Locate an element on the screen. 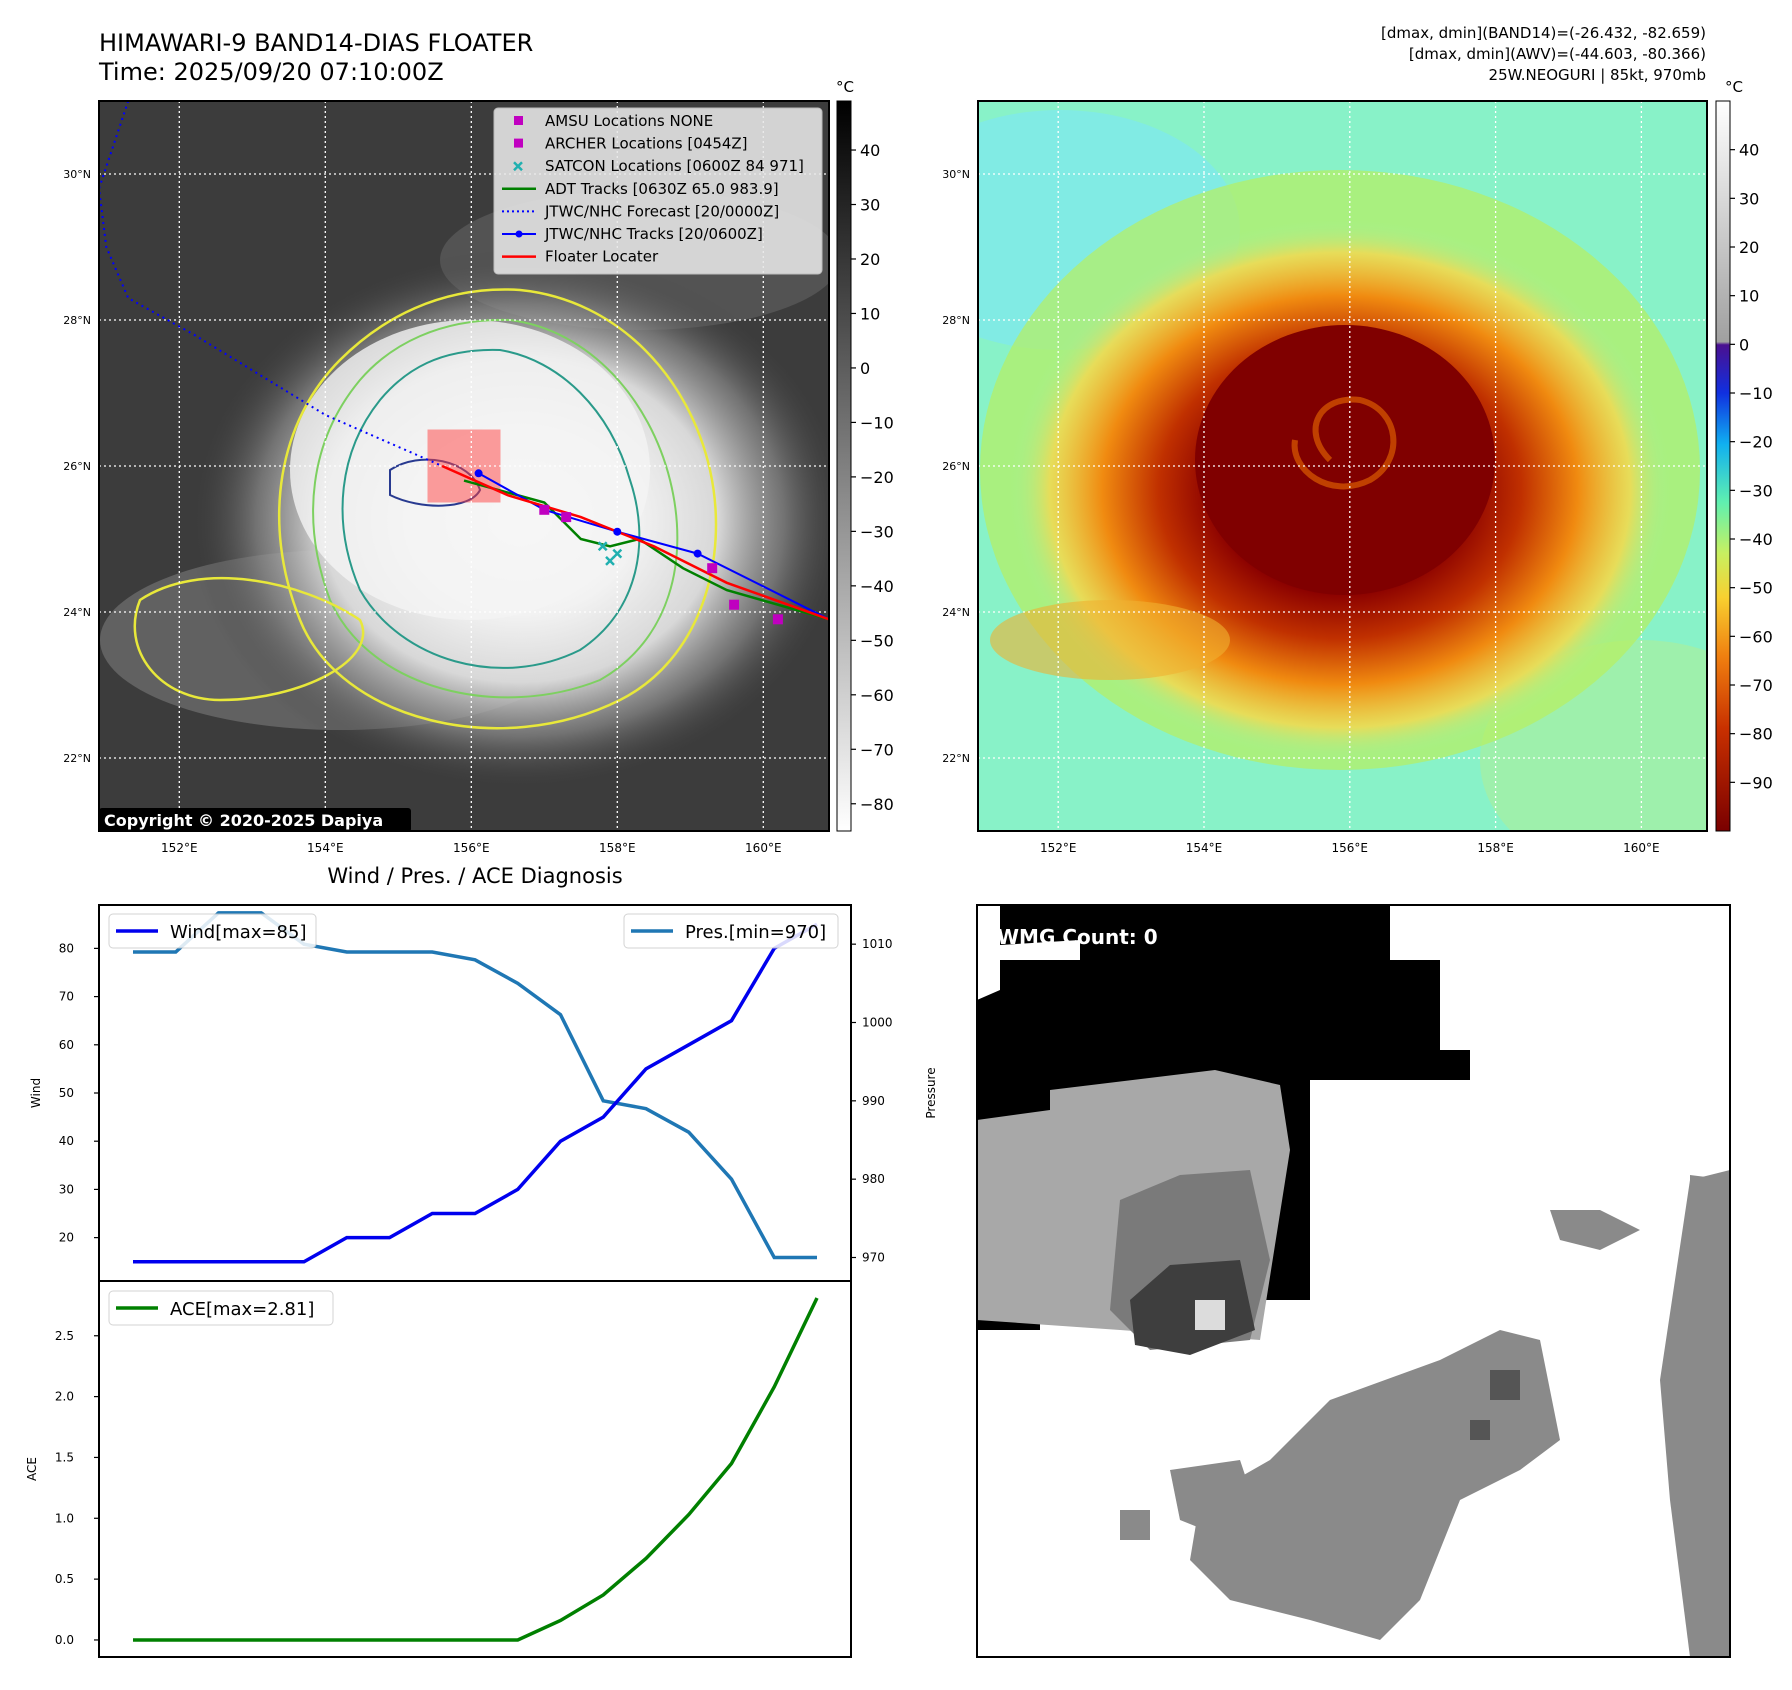  ir-lat-ticks: 30°N 28°N 26°N 24°N 22°N is located at coordinates (77, 466).